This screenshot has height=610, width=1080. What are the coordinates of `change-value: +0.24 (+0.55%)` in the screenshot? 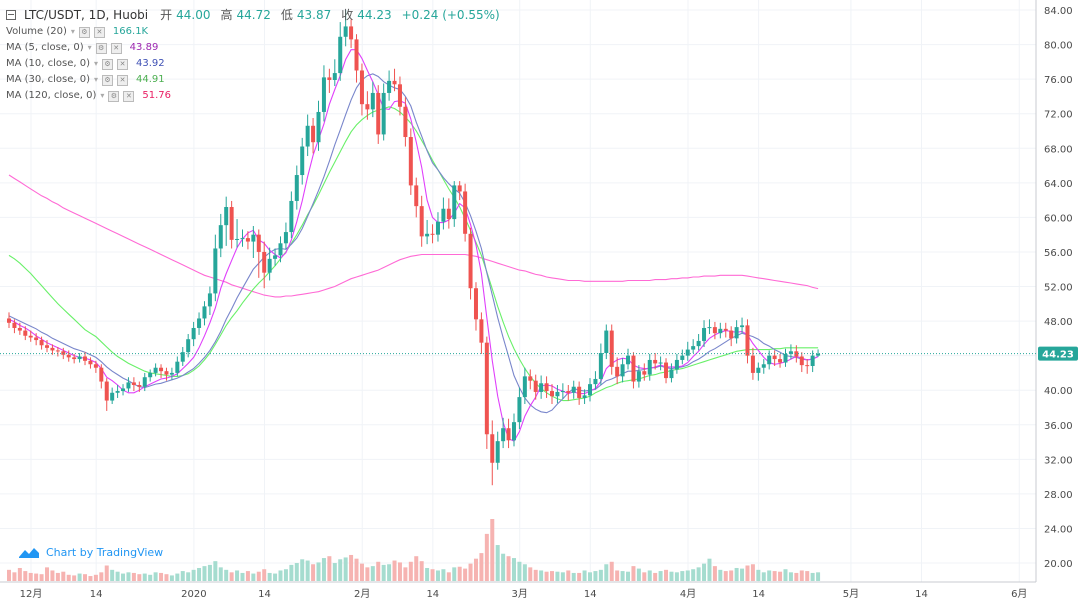 It's located at (450, 15).